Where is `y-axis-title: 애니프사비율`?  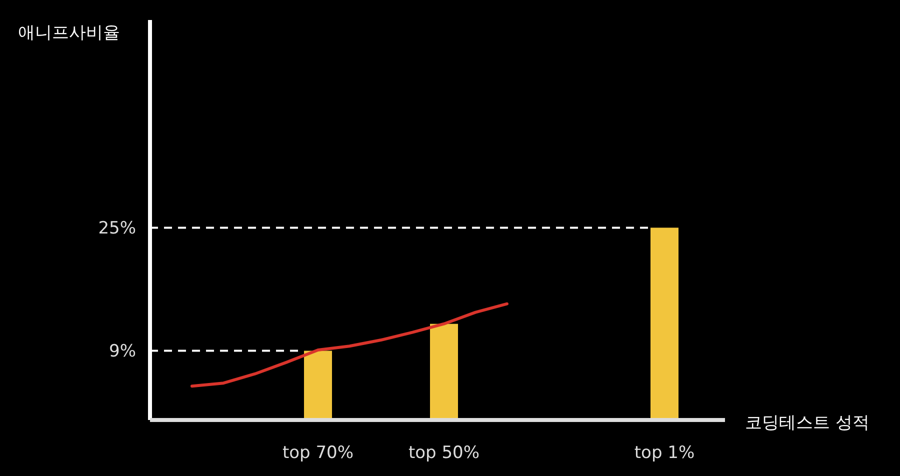
y-axis-title: 애니프사비율 is located at coordinates (69, 33).